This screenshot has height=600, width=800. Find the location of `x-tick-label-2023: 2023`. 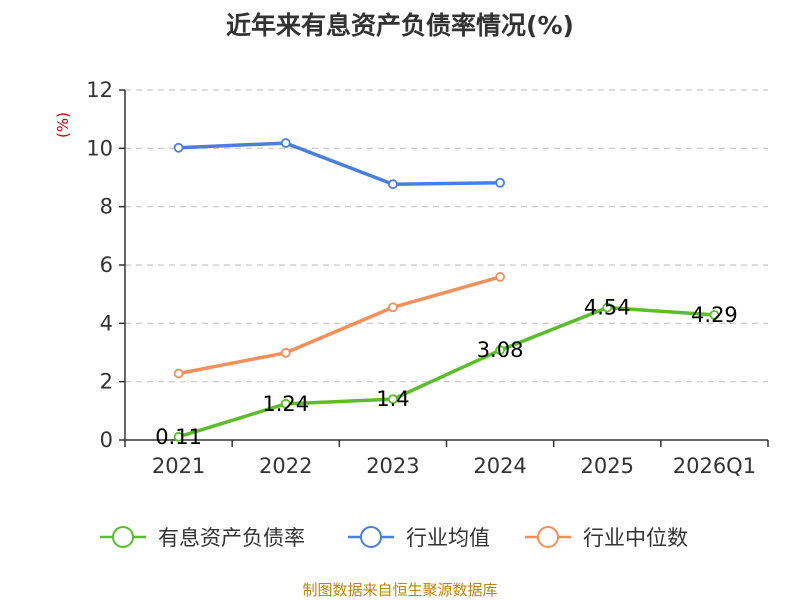

x-tick-label-2023: 2023 is located at coordinates (392, 466).